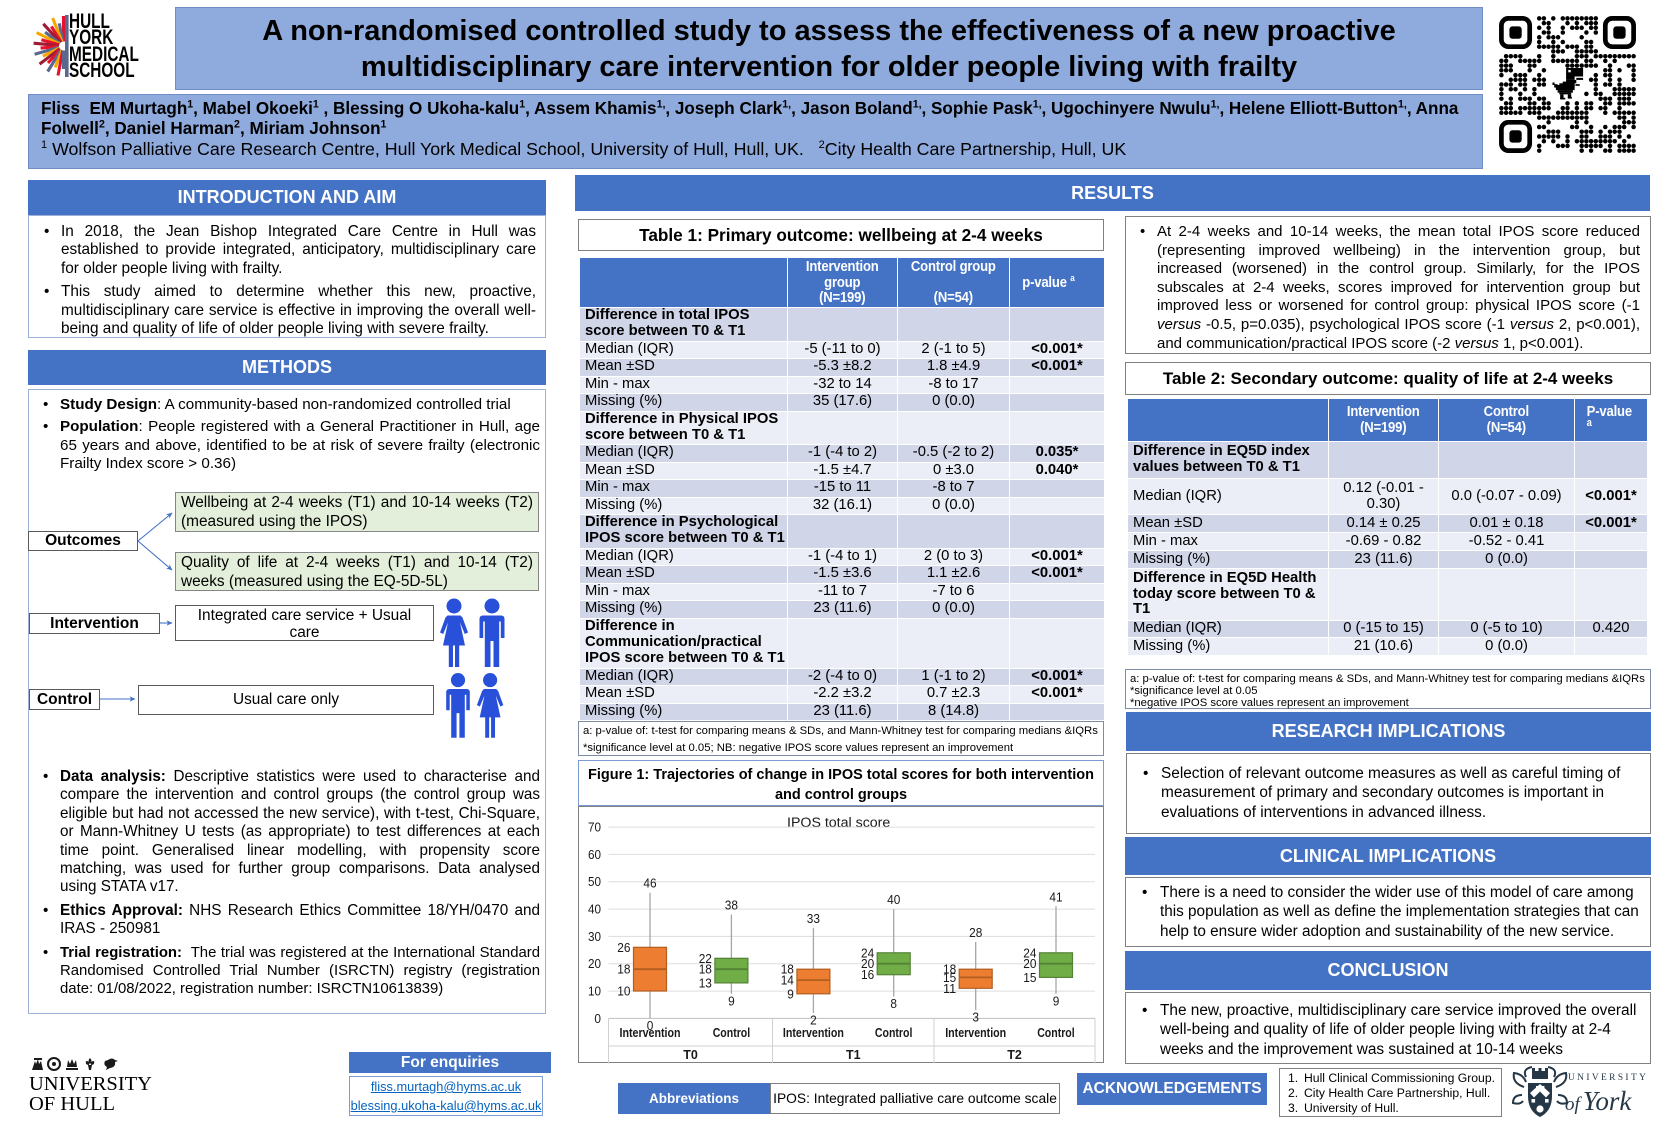 Image resolution: width=1677 pixels, height=1124 pixels. What do you see at coordinates (893, 1003) in the screenshot?
I see `svg-text: 8` at bounding box center [893, 1003].